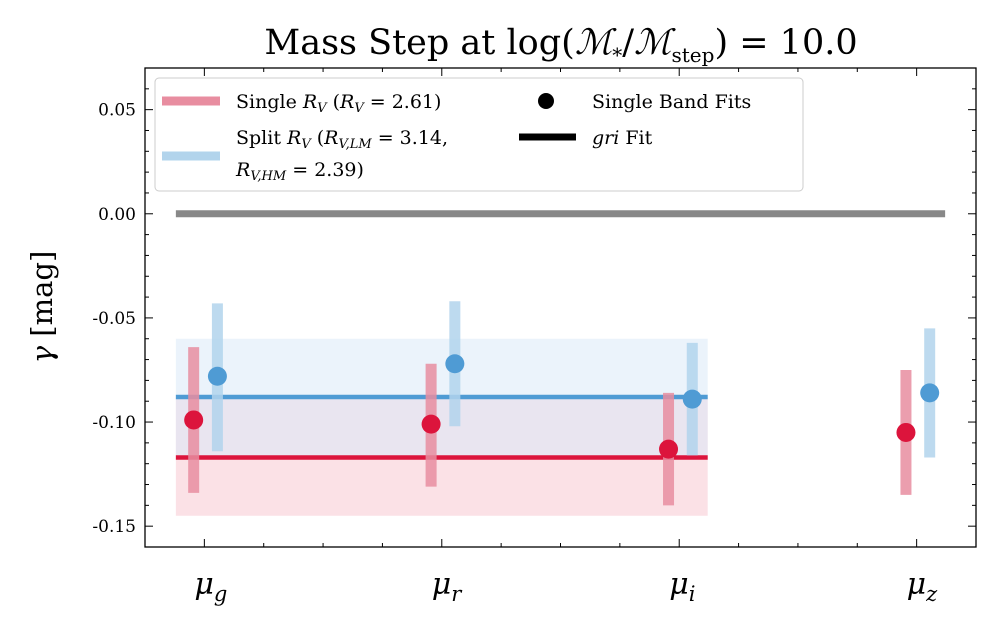 The width and height of the screenshot is (996, 623). I want to click on legend-split-label-line2: RV,HM = 2.39), so click(299, 171).